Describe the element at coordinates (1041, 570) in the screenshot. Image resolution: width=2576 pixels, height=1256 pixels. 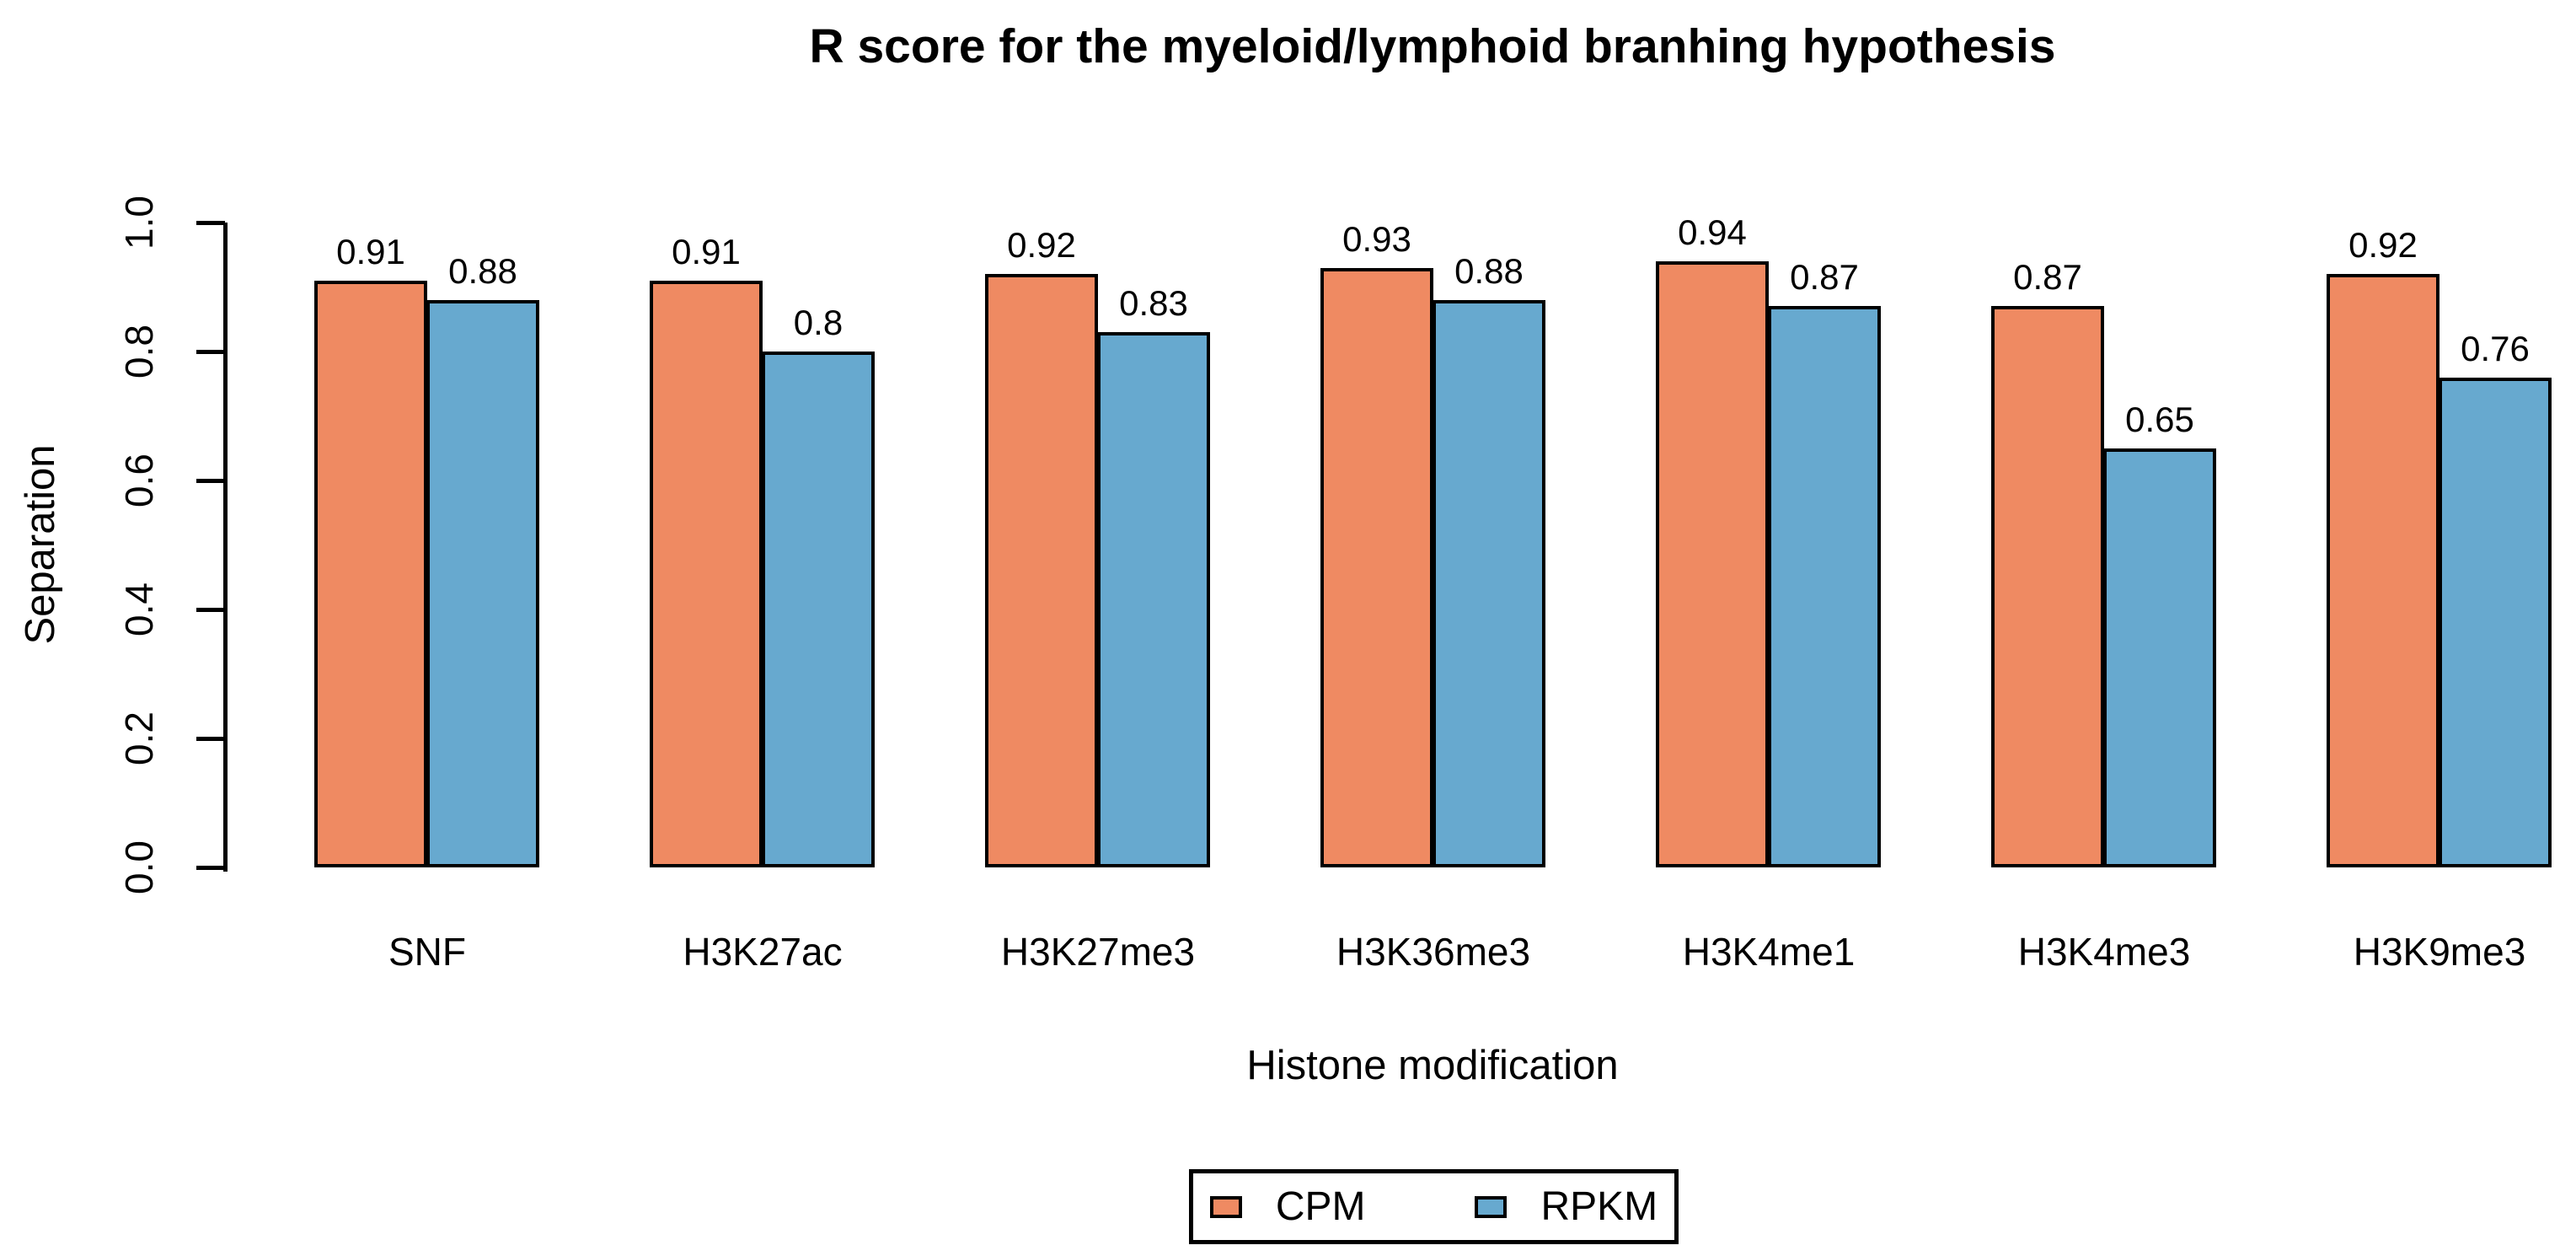
I see `bar-cpm-h3k27me3` at that location.